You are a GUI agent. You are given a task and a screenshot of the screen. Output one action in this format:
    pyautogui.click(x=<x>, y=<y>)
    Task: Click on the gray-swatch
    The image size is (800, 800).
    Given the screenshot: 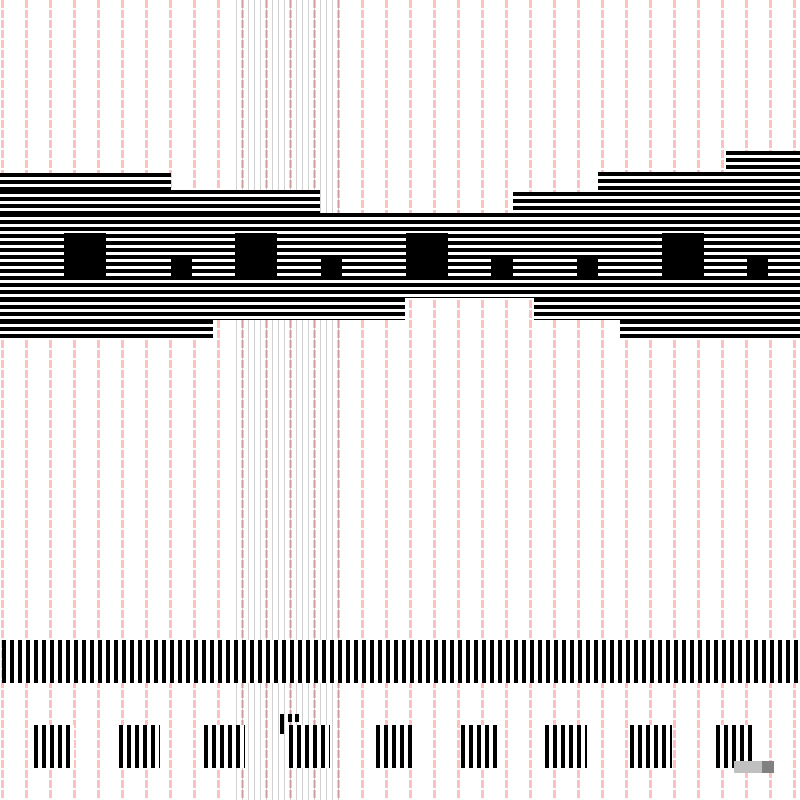 What is the action you would take?
    pyautogui.click(x=754, y=767)
    